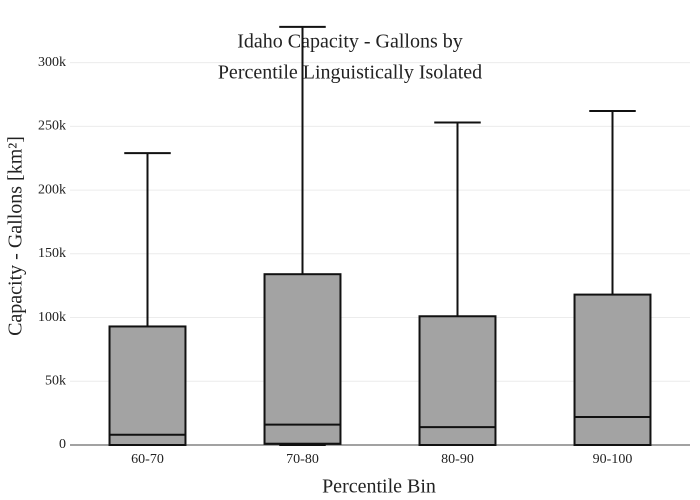  Describe the element at coordinates (350, 73) in the screenshot. I see `chart-title: Percentile Linguistically Isolated` at that location.